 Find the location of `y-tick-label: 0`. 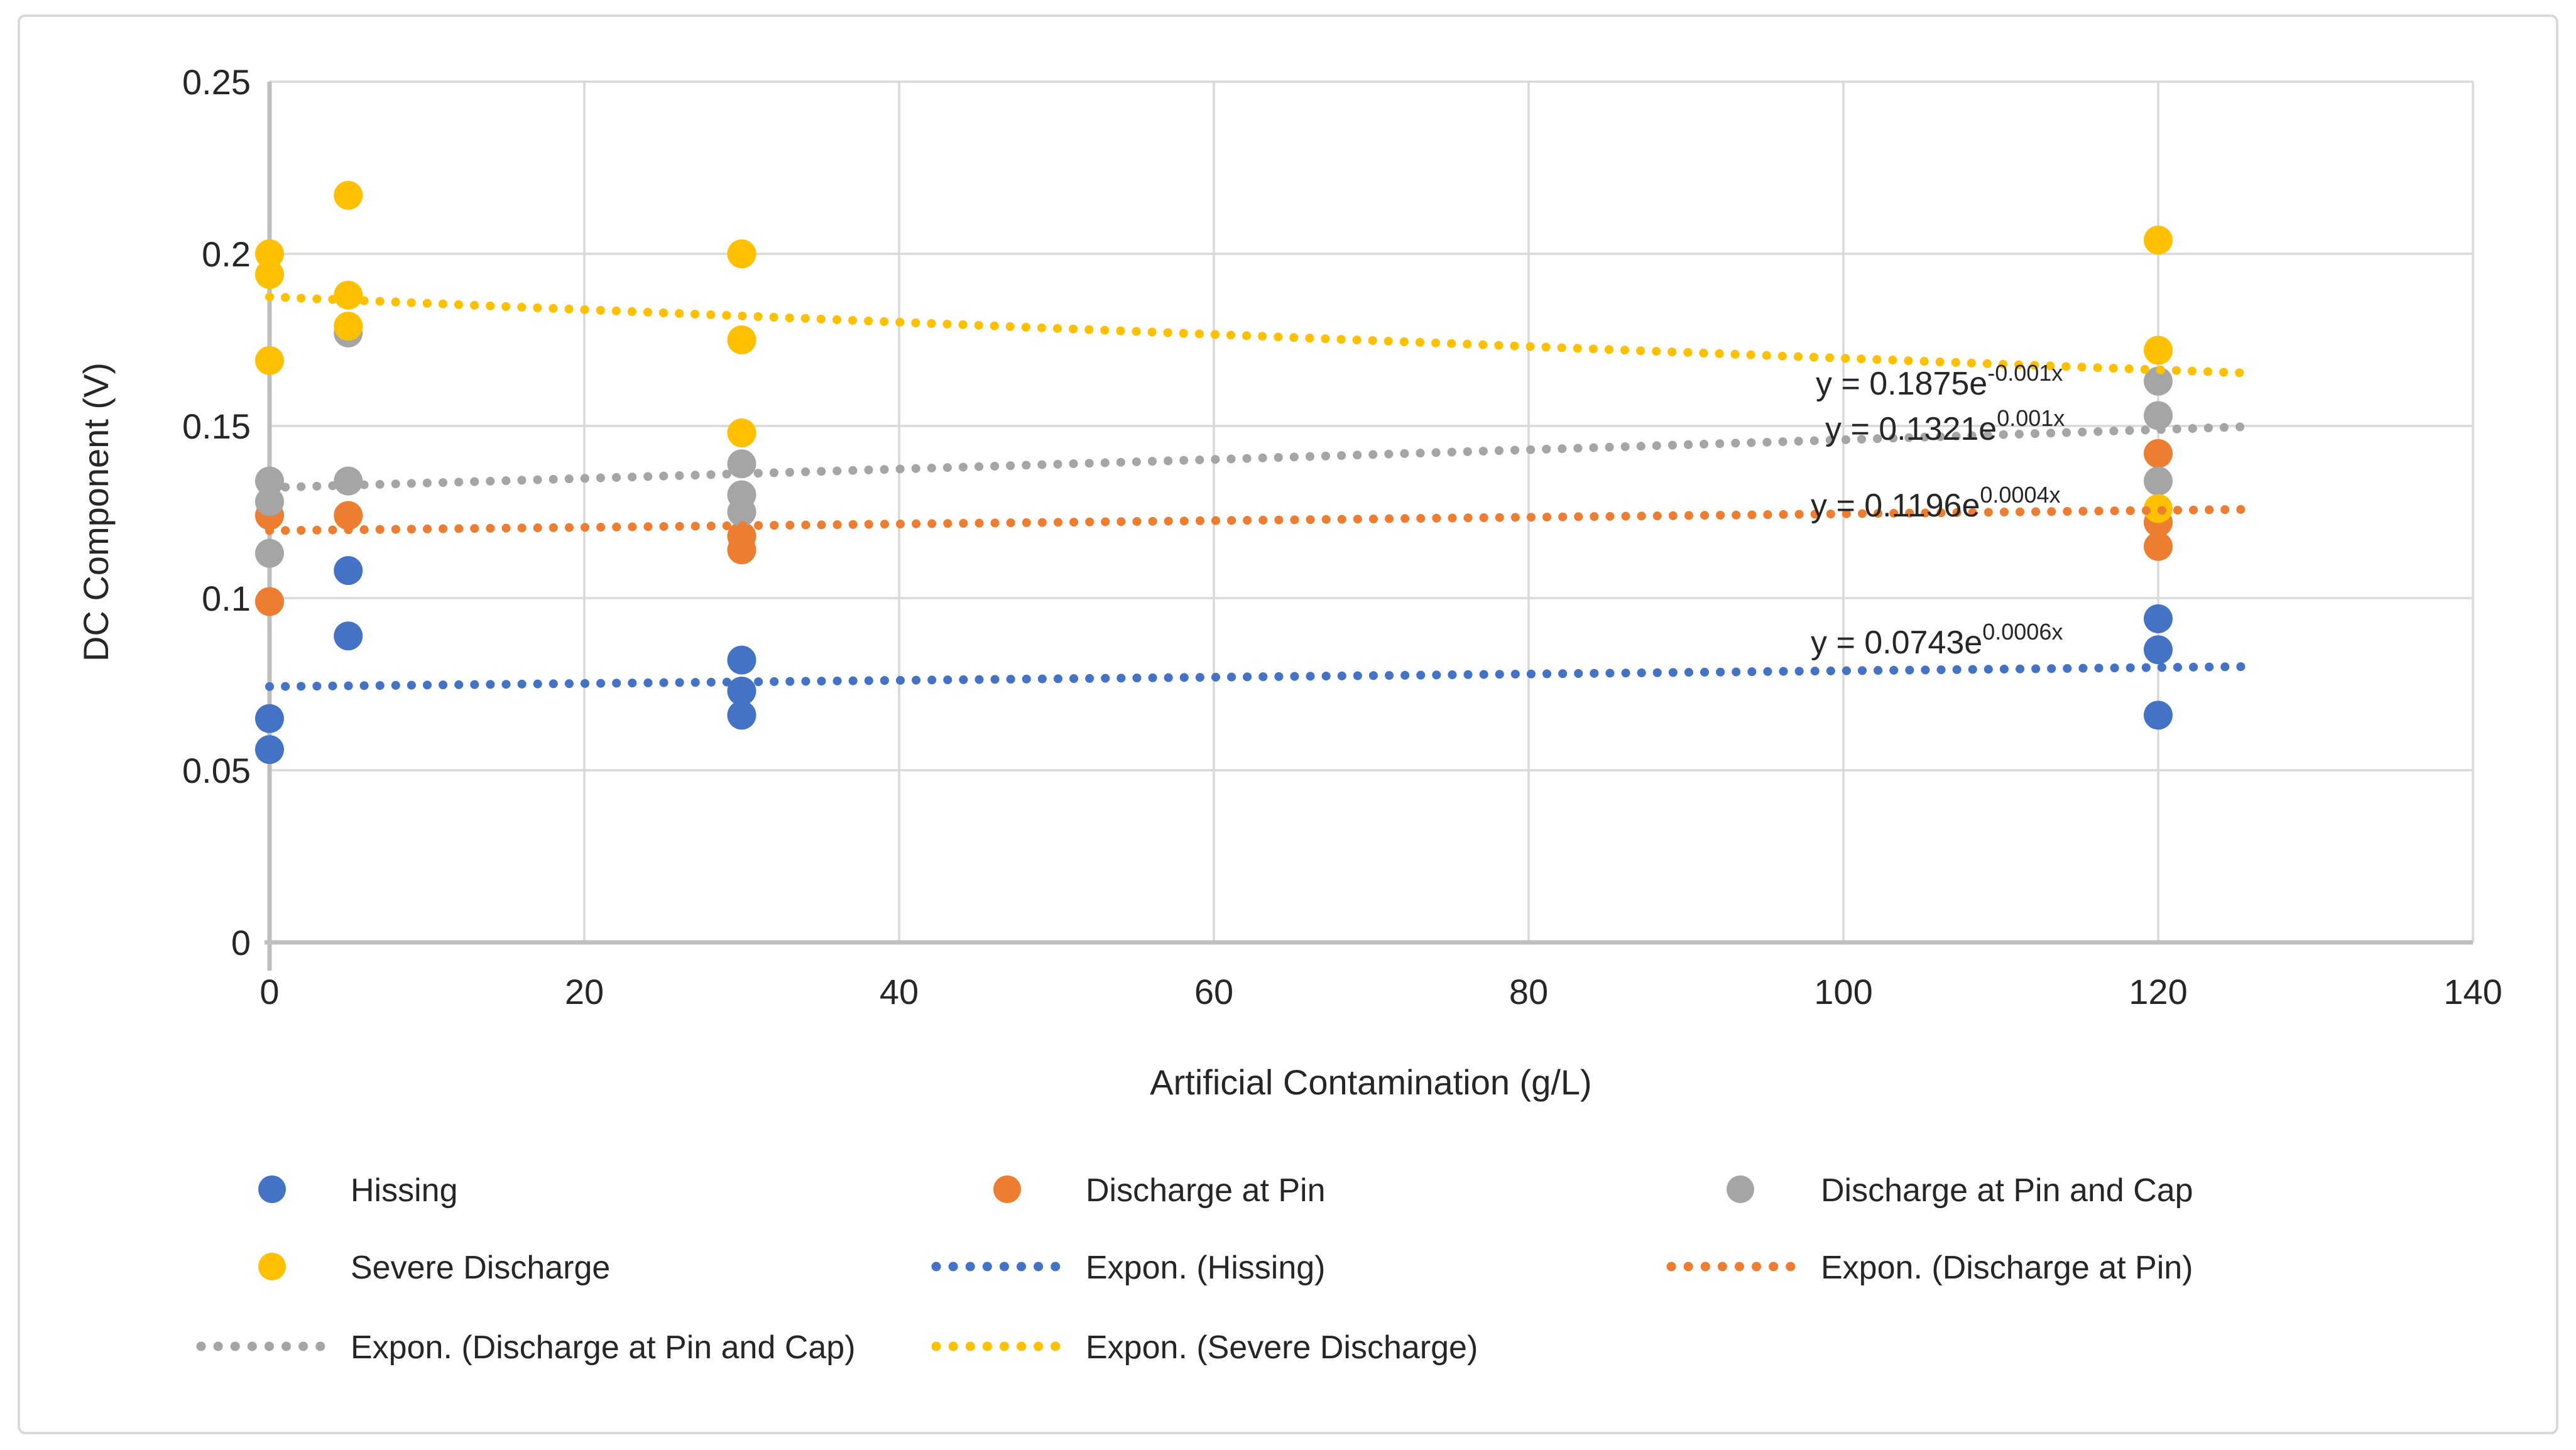

y-tick-label: 0 is located at coordinates (241, 943).